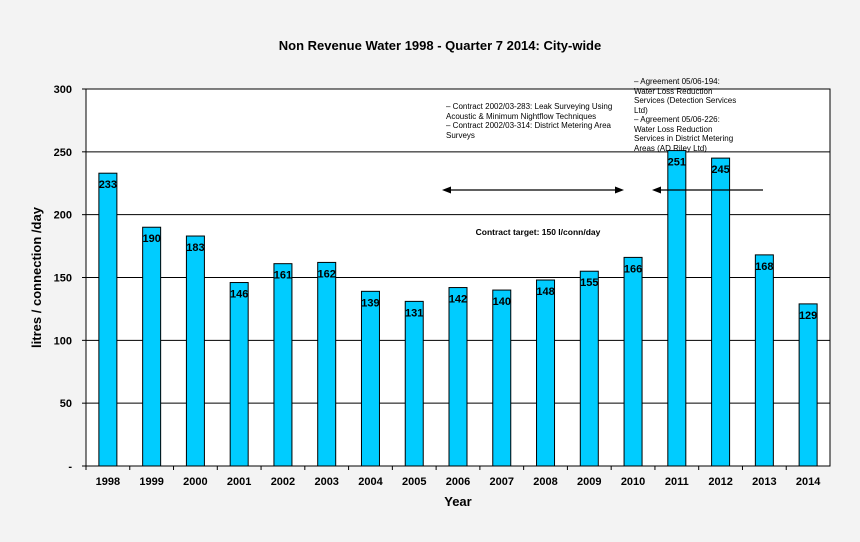 This screenshot has width=860, height=542. What do you see at coordinates (63, 216) in the screenshot?
I see `y-tick-label: 200` at bounding box center [63, 216].